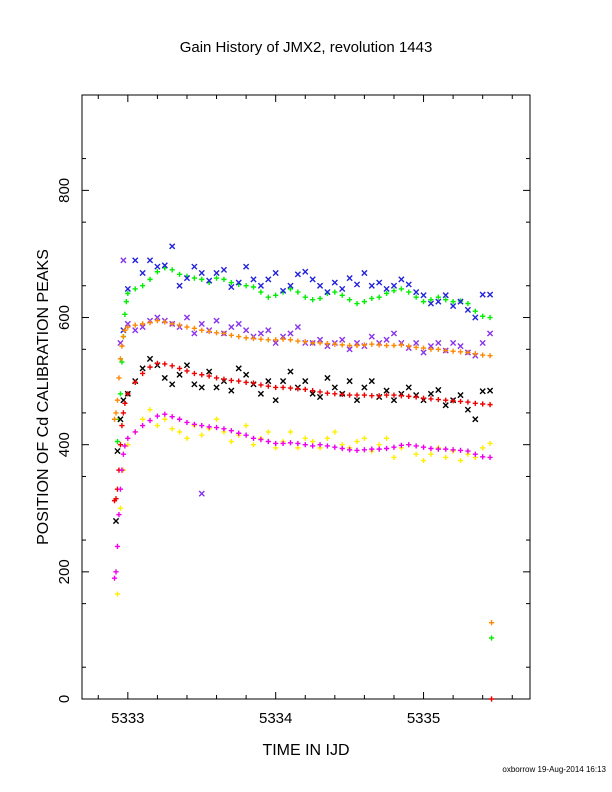 The height and width of the screenshot is (792, 612). What do you see at coordinates (423, 718) in the screenshot?
I see `x-tick-label: 5335` at bounding box center [423, 718].